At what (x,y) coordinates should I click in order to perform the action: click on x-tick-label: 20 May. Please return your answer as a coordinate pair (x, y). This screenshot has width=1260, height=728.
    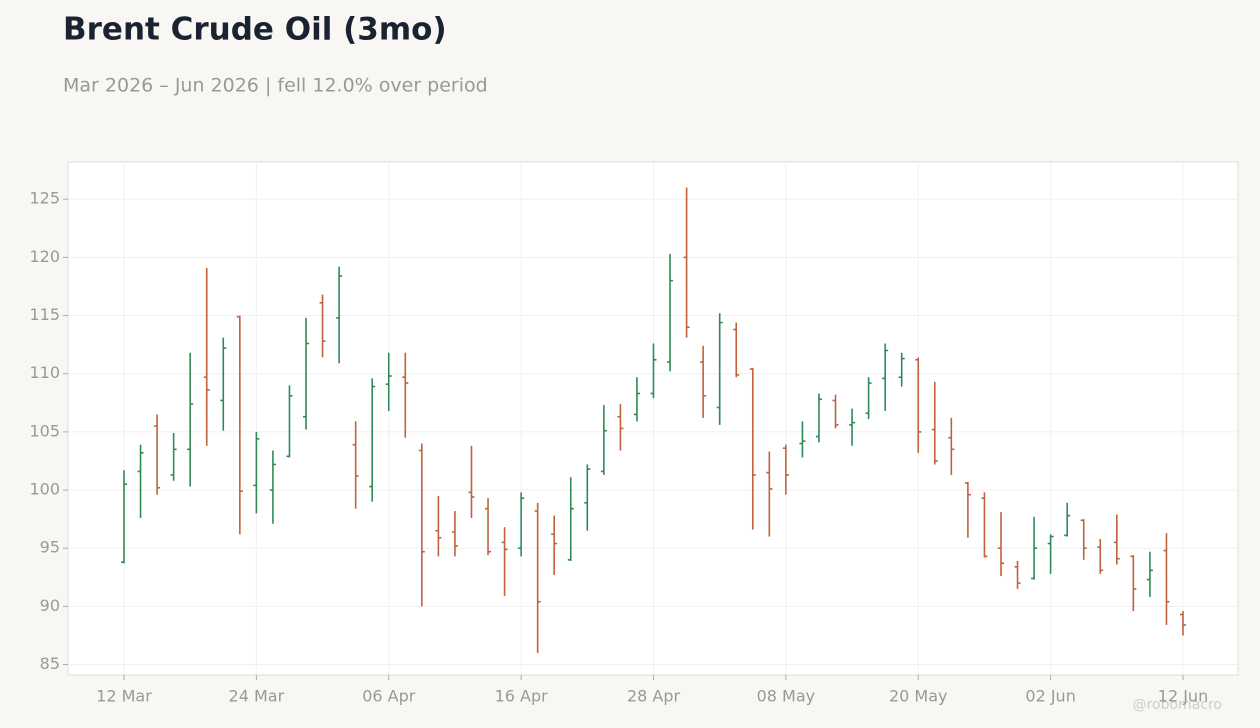
    Looking at the image, I should click on (918, 696).